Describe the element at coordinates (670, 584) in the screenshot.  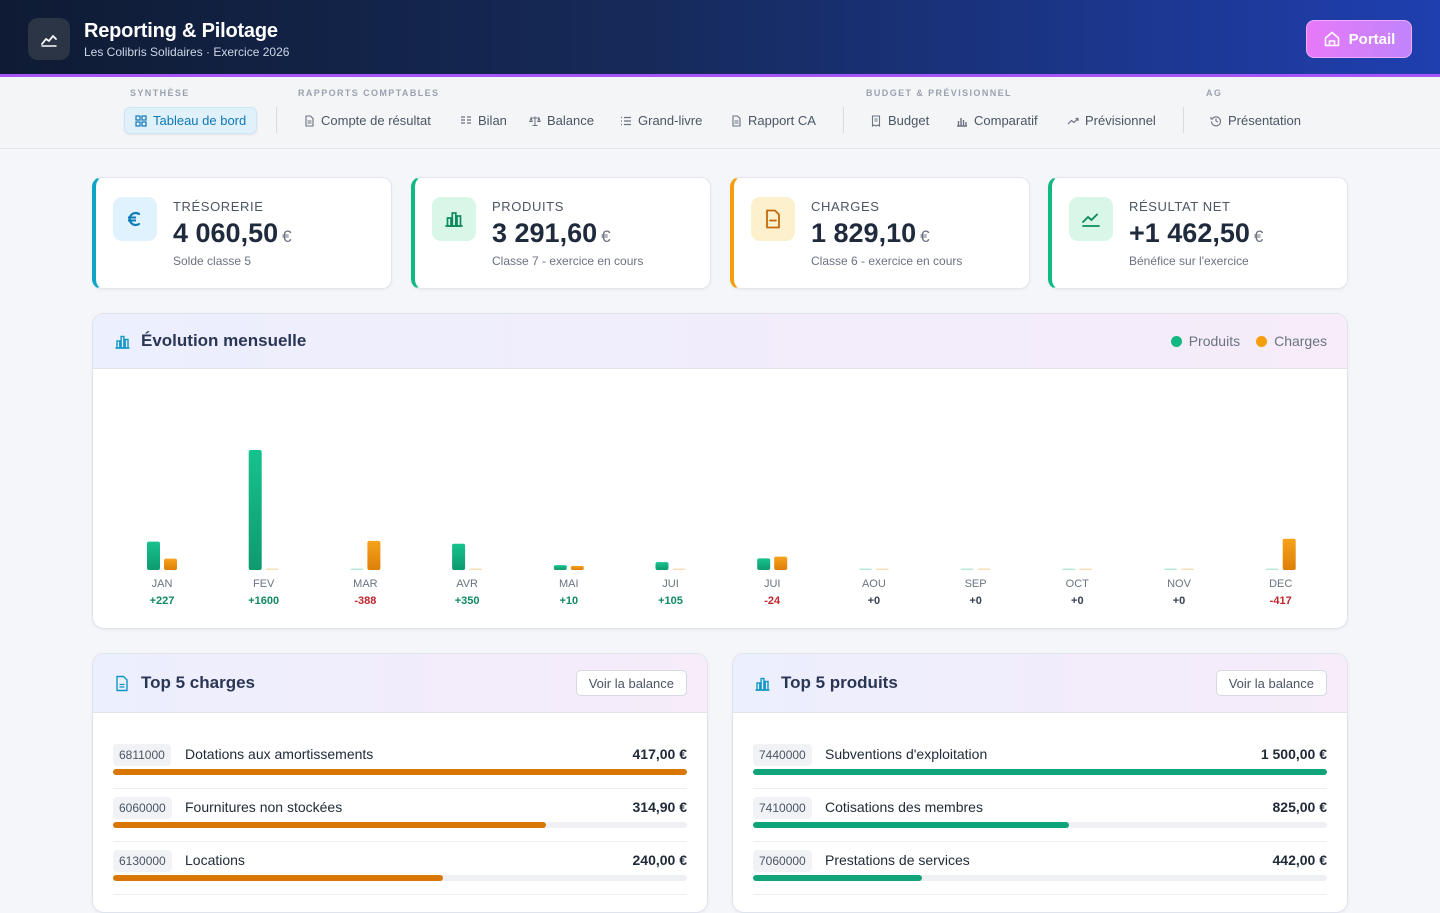
I see `month-name: JUI` at that location.